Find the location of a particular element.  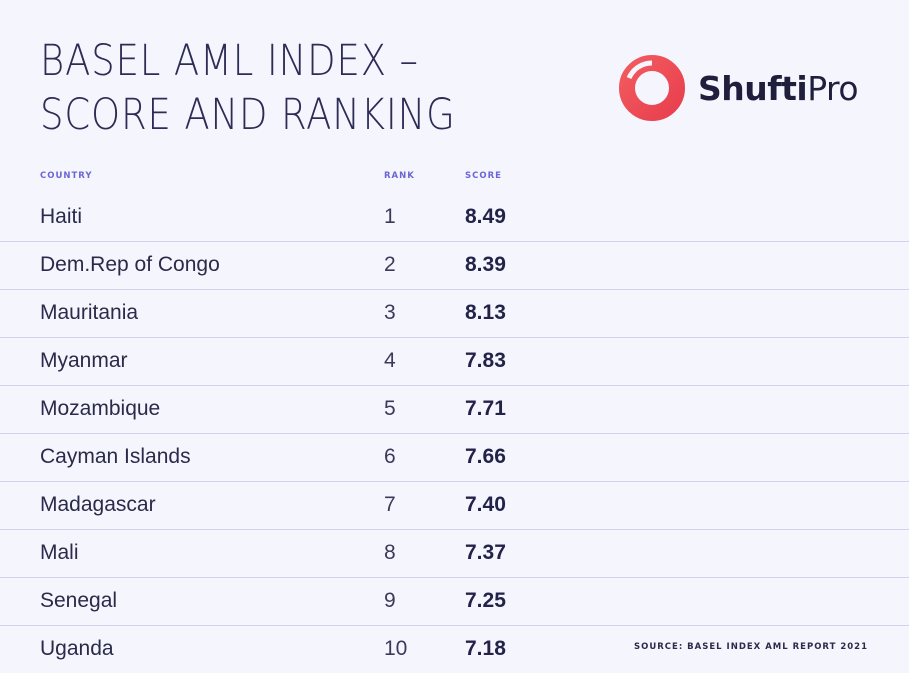

score-cell: 7.71 is located at coordinates (485, 408).